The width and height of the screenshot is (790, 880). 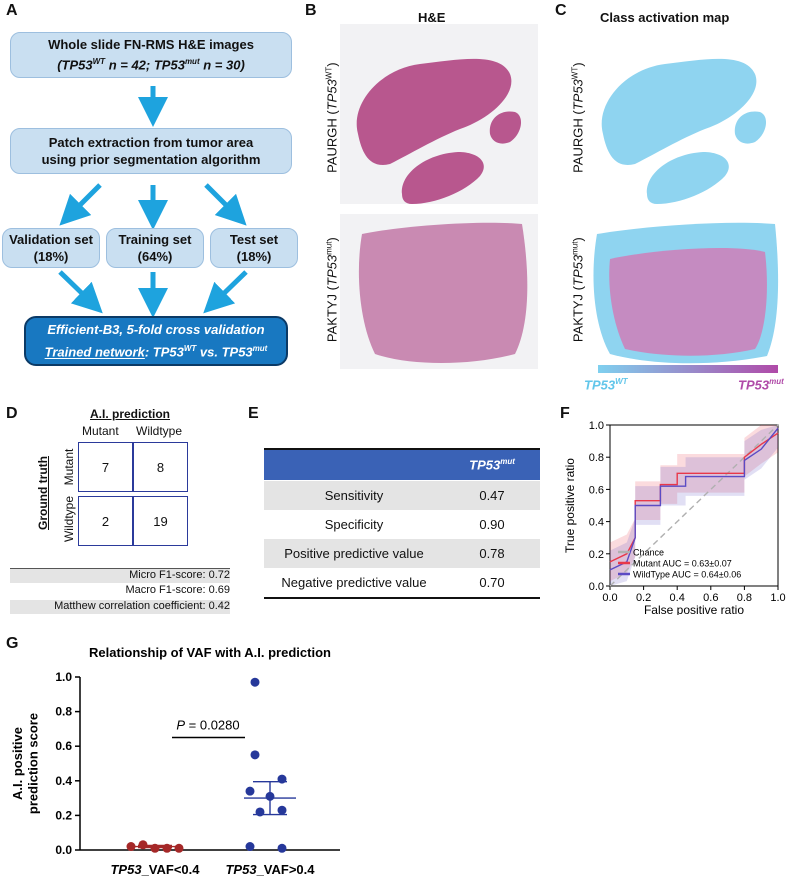 What do you see at coordinates (332, 117) in the screenshot?
I see `he-row1-label: PAURGH (TP53WT)` at bounding box center [332, 117].